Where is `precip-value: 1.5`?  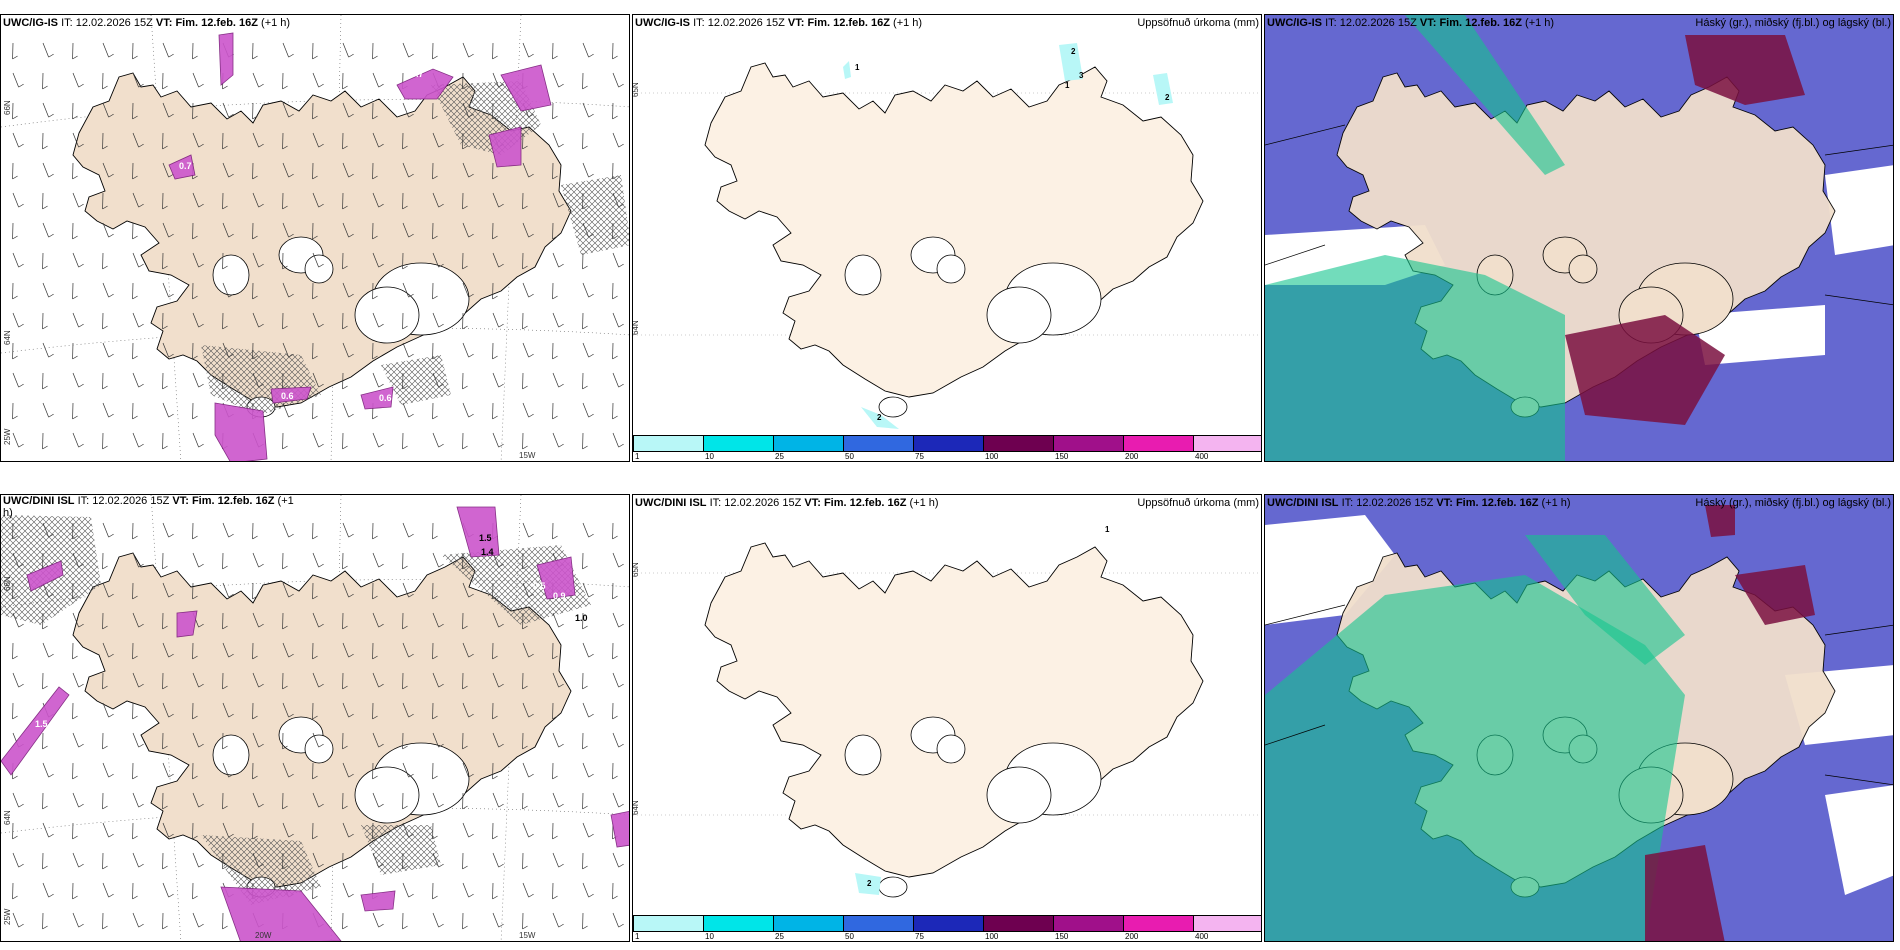
precip-value: 1.5 is located at coordinates (41, 724).